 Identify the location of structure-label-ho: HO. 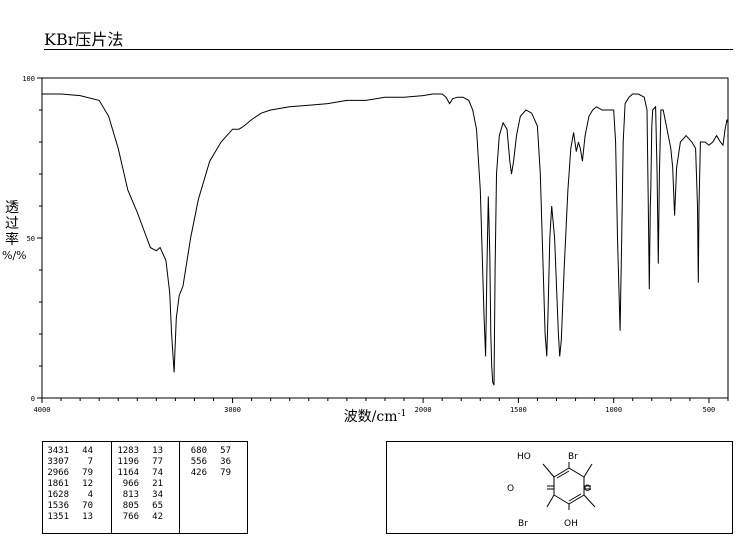
(524, 457).